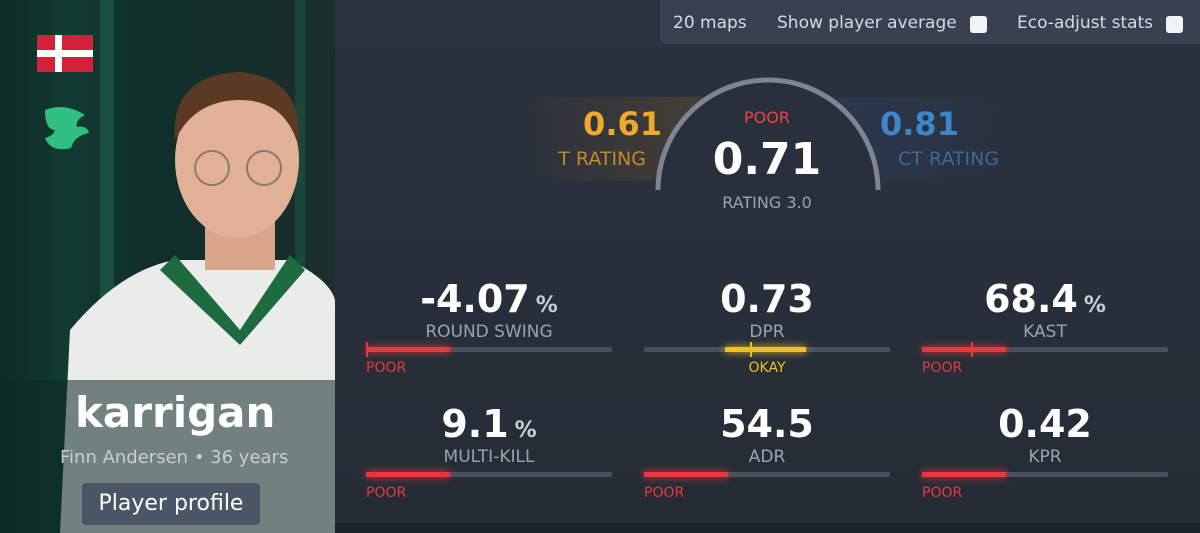 This screenshot has width=1200, height=533. Describe the element at coordinates (602, 159) in the screenshot. I see `t-rating-label: T RATING` at that location.